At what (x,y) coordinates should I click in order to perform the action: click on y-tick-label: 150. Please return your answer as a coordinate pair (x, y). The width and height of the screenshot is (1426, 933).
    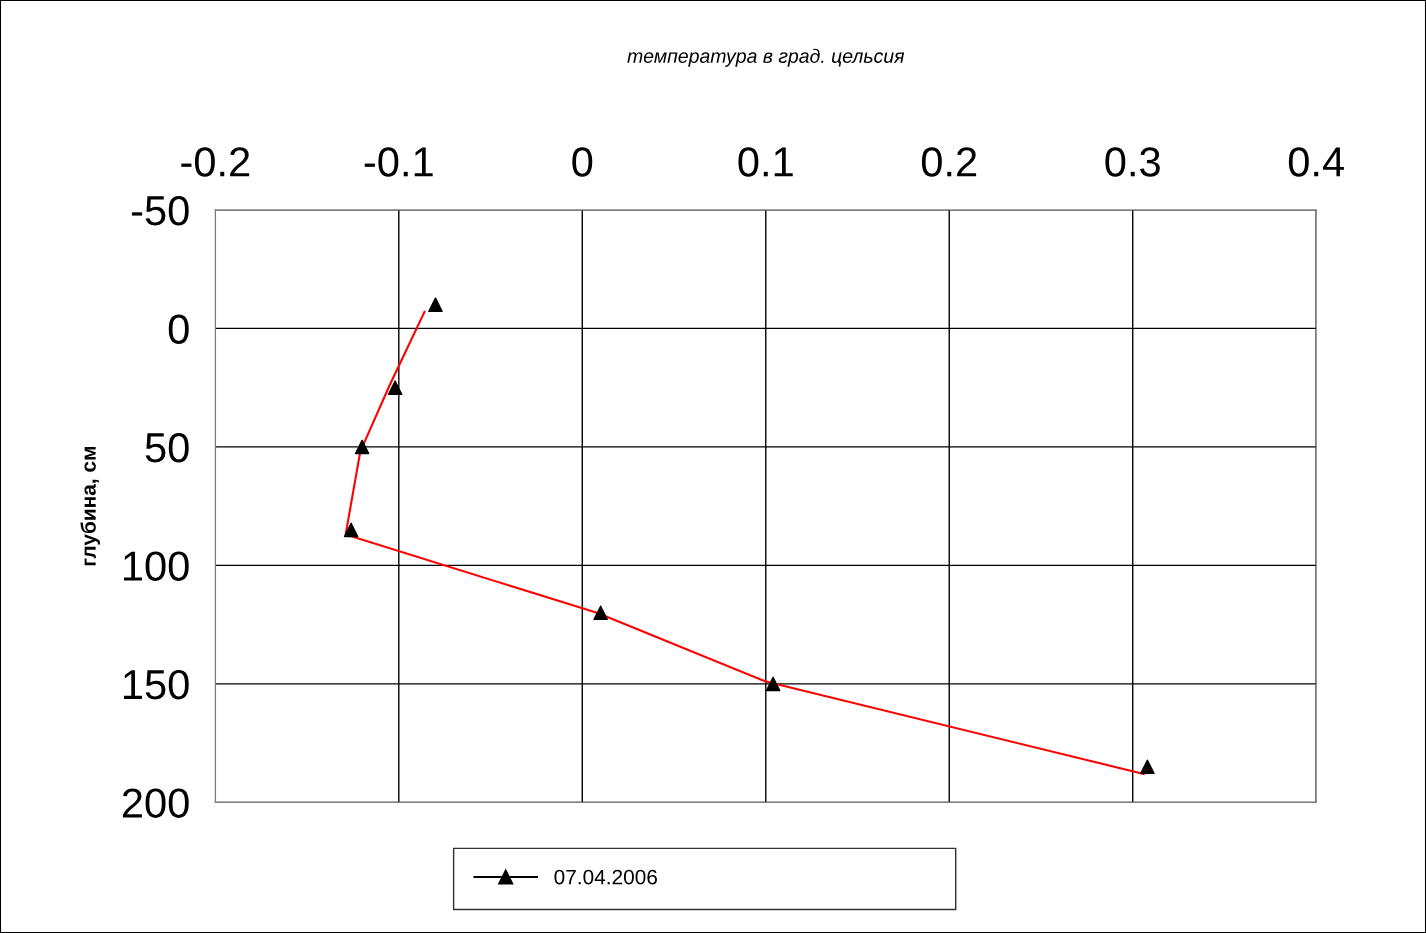
    Looking at the image, I should click on (156, 684).